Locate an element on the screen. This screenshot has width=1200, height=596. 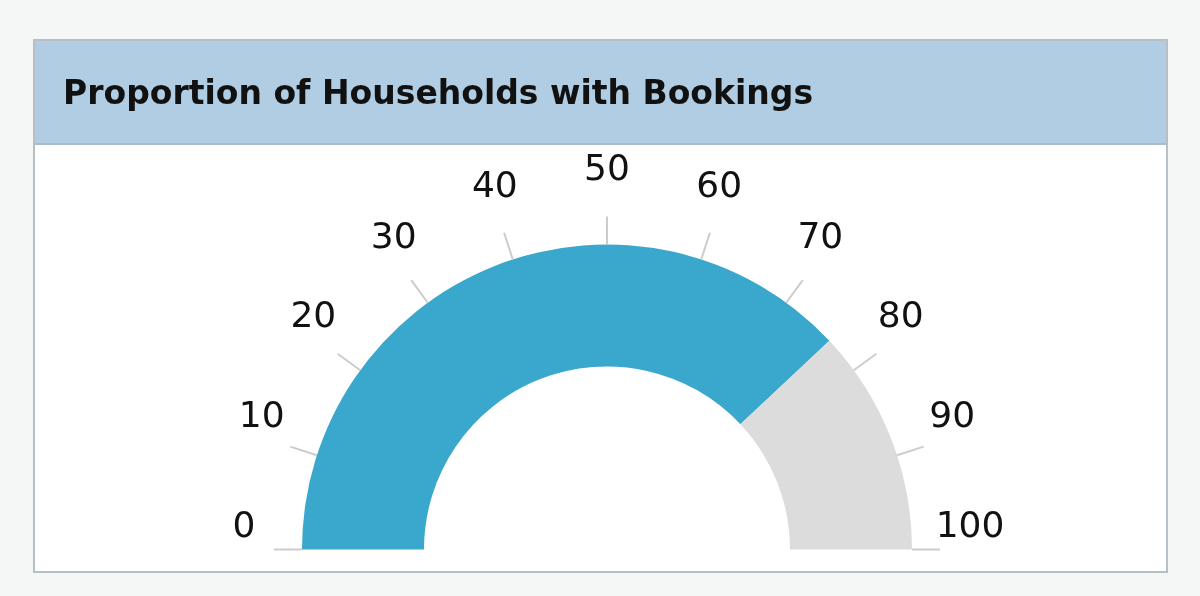
text: 30 is located at coordinates (393, 236).